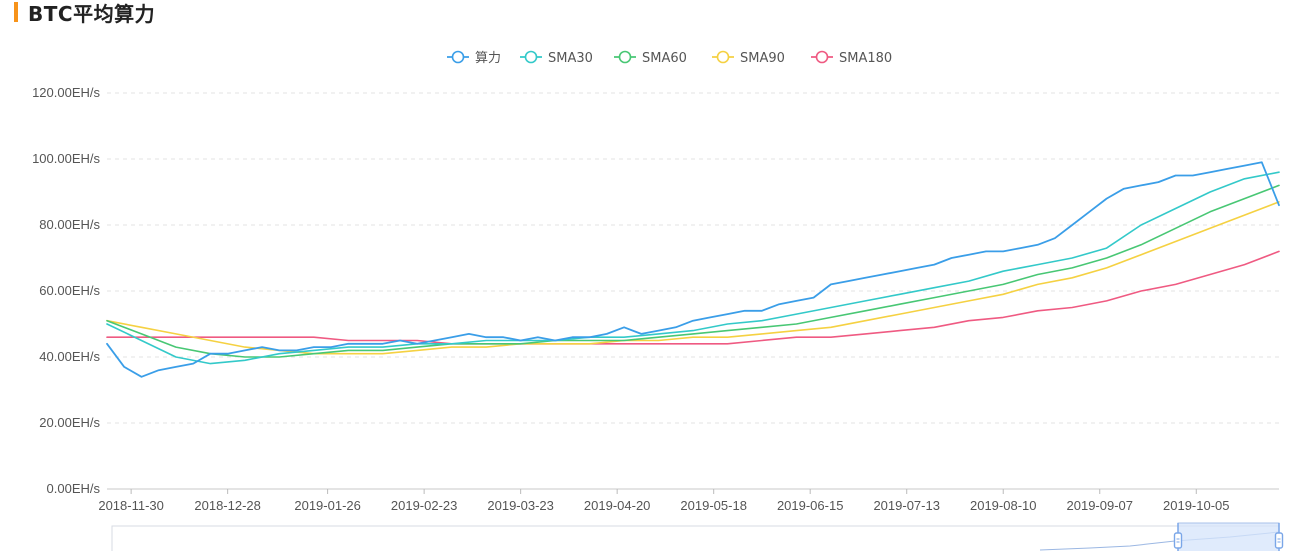 Image resolution: width=1307 pixels, height=551 pixels. I want to click on x-tick-label: 2019-09-07, so click(1100, 505).